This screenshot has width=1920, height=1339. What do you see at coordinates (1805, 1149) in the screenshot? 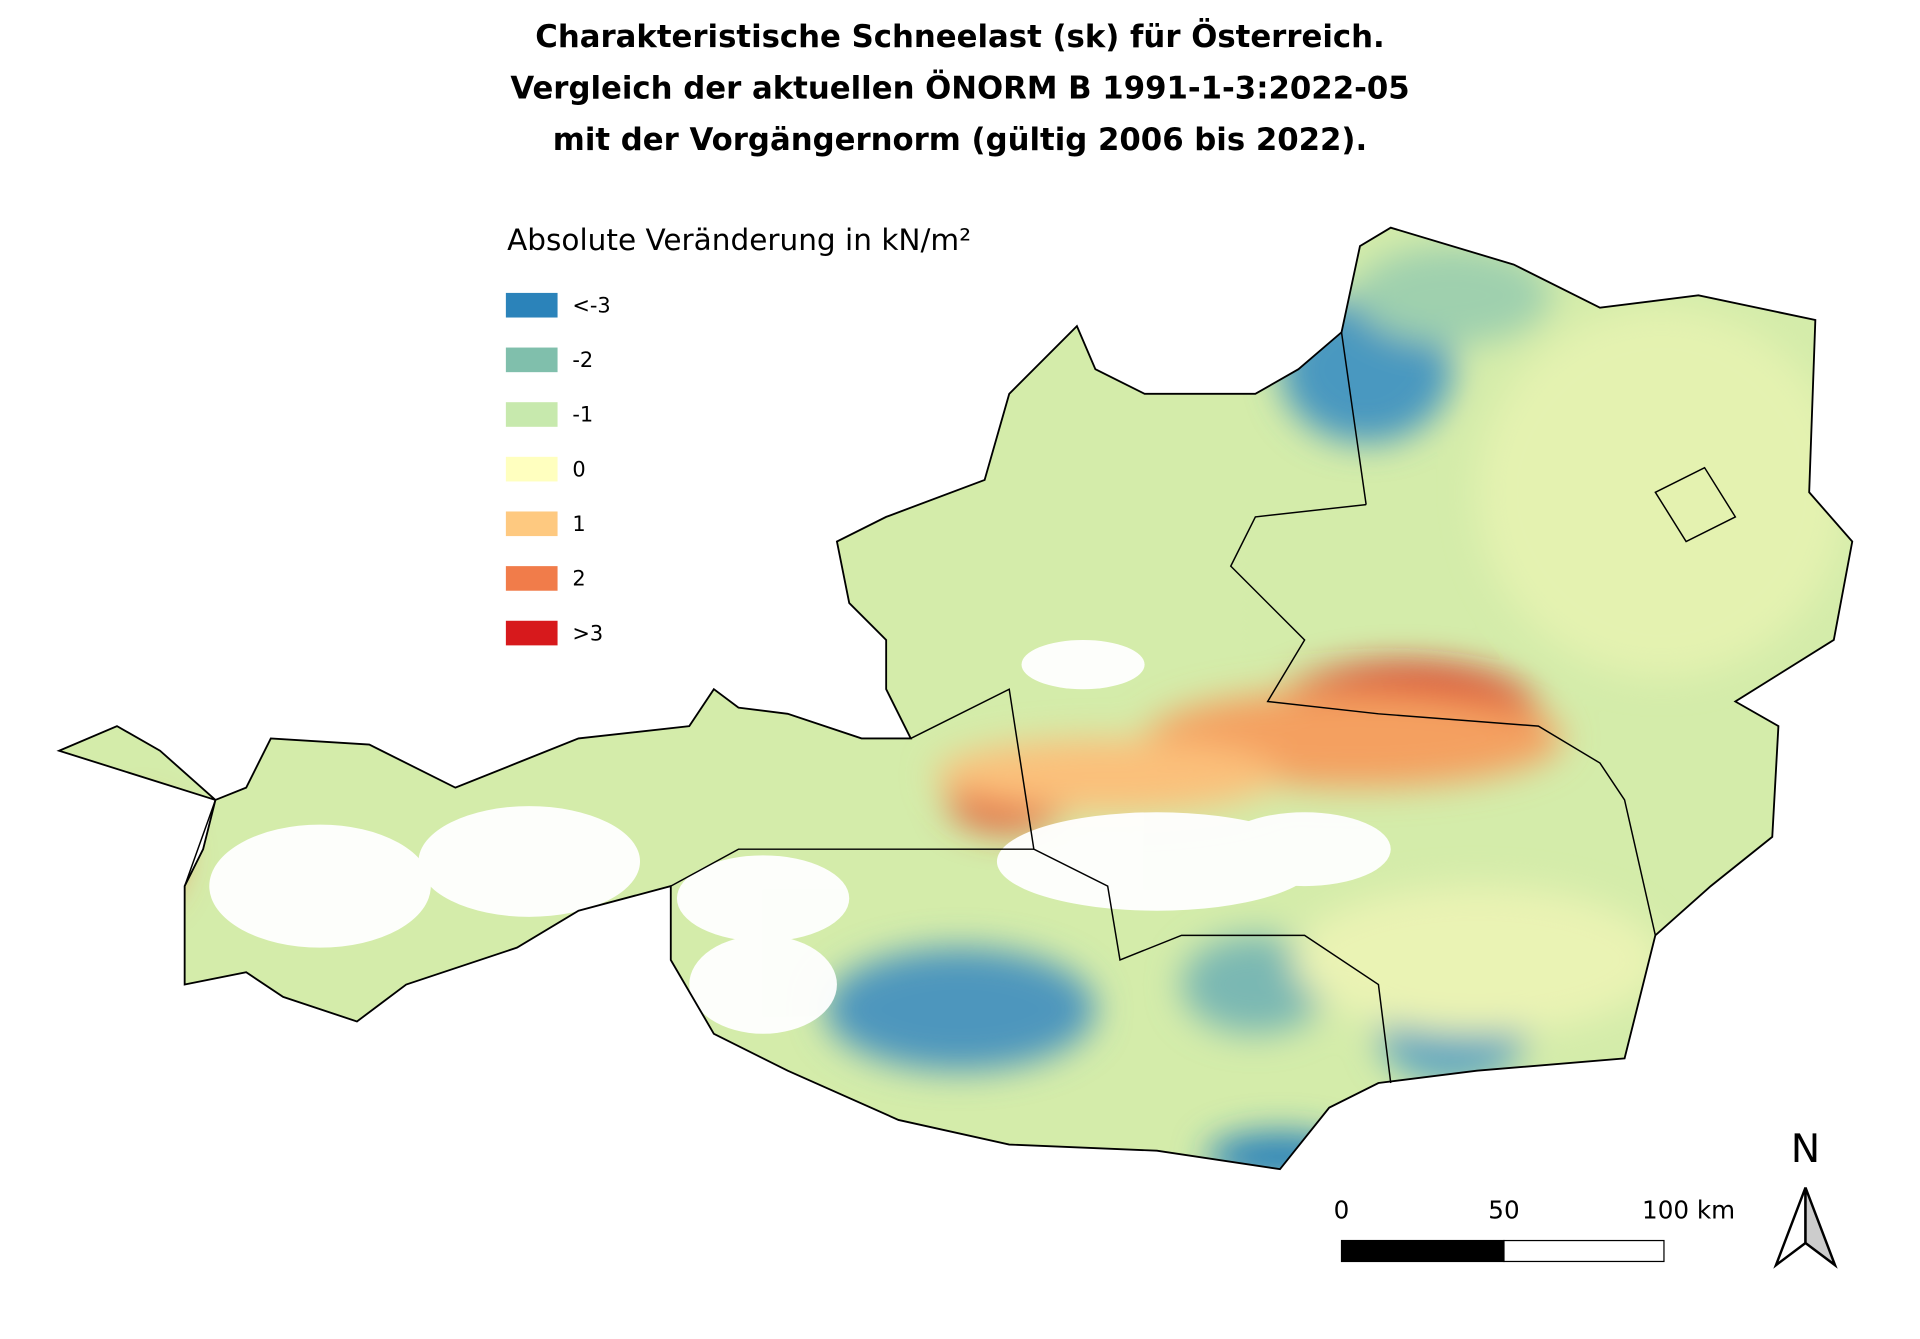
I see `north-label: N` at bounding box center [1805, 1149].